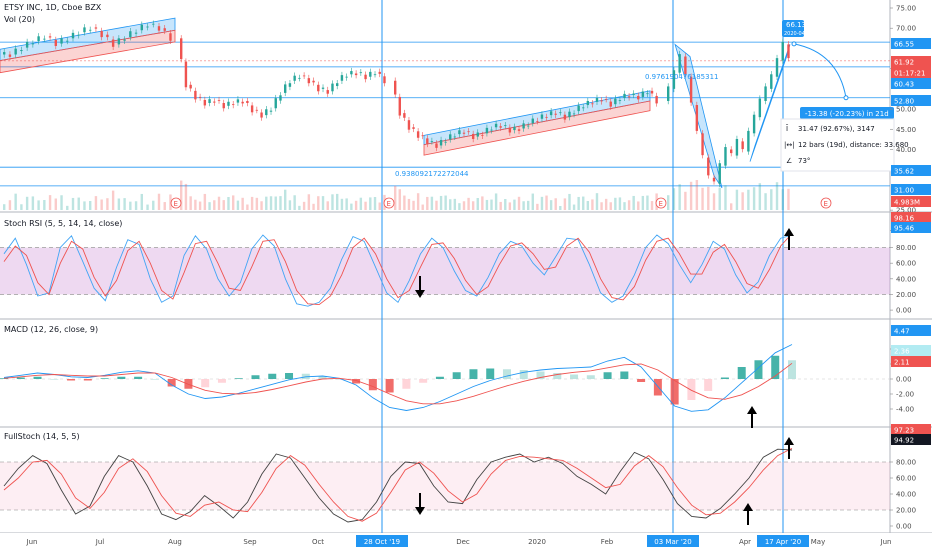 This screenshot has height=550, width=932. Describe the element at coordinates (906, 248) in the screenshot. I see `axis-tick-label: 80.00` at that location.